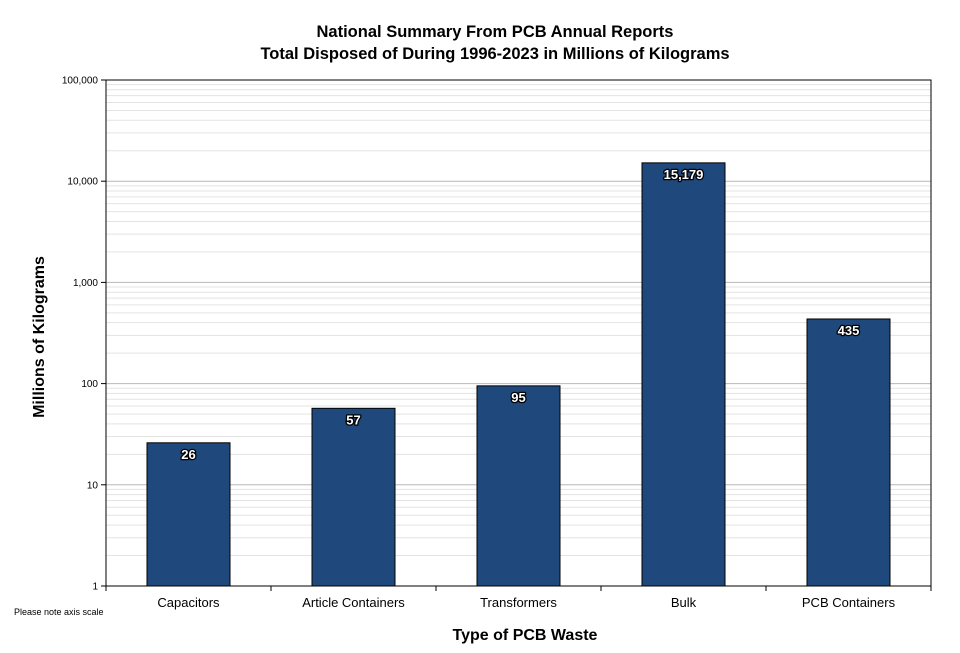  Describe the element at coordinates (495, 32) in the screenshot. I see `chart-title: National Summary From PCB Annual Reports` at that location.